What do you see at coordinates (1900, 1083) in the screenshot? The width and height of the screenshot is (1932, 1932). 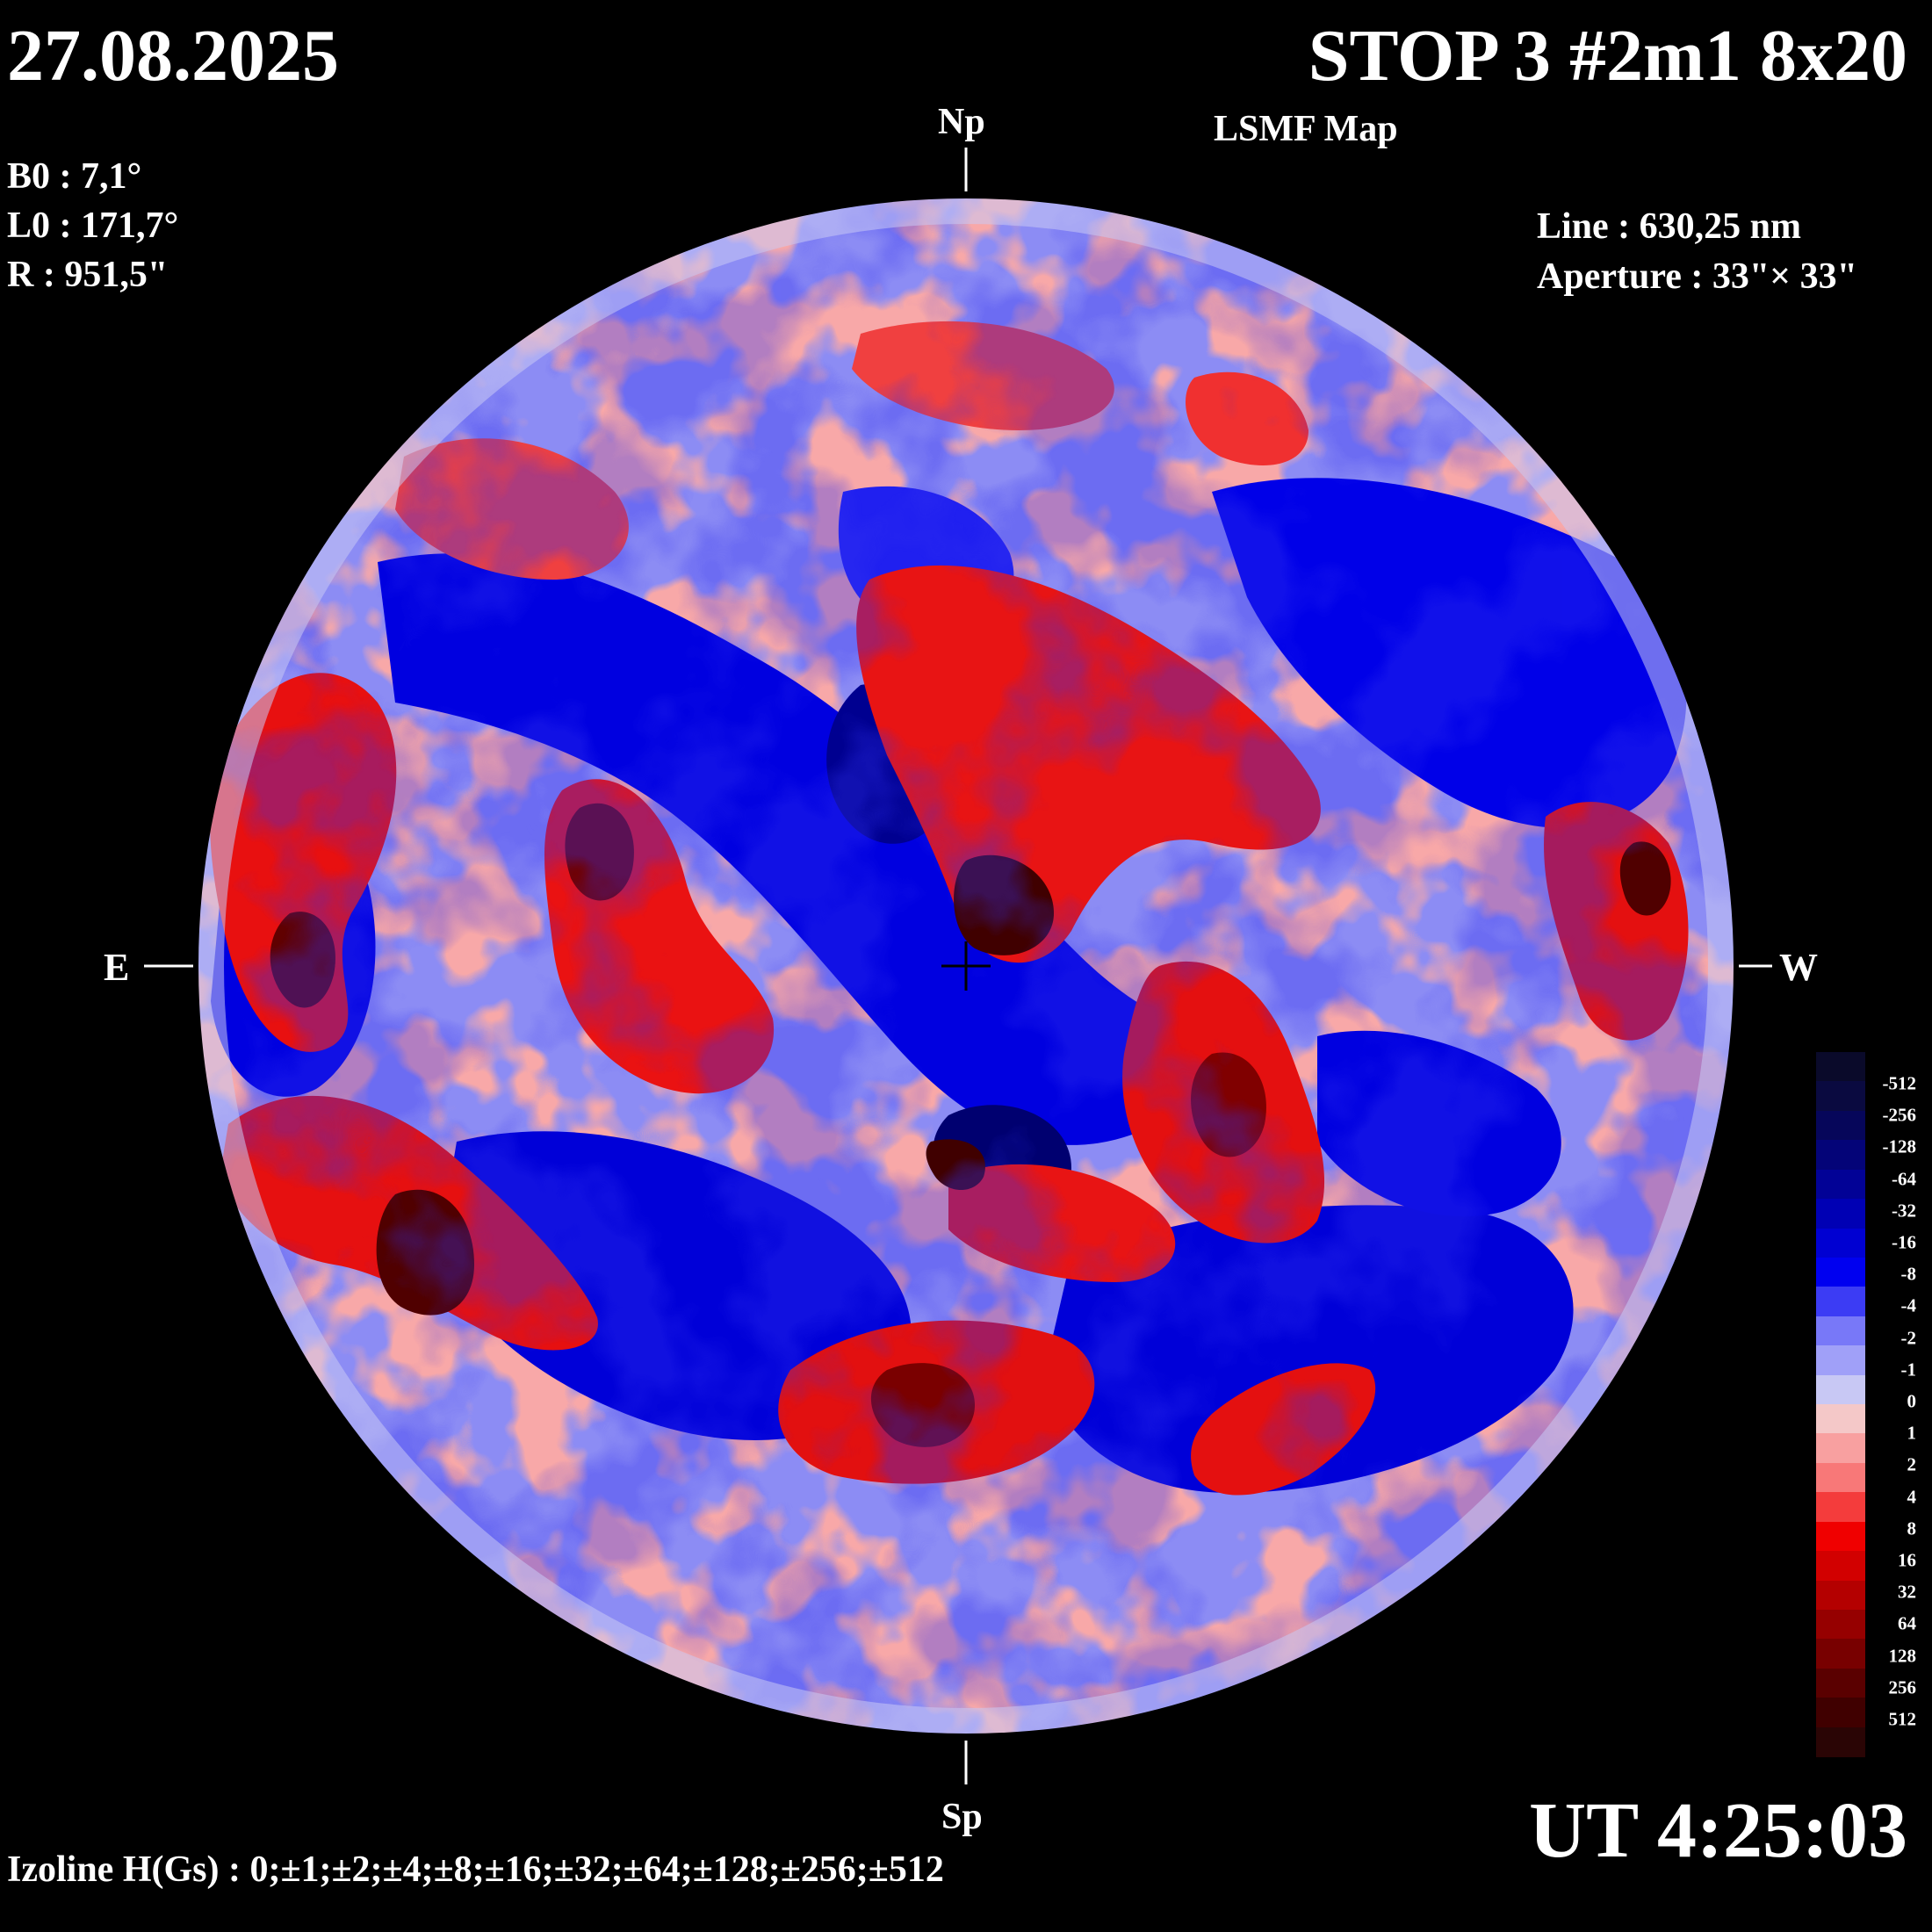 I see `colorbar-label: -512` at bounding box center [1900, 1083].